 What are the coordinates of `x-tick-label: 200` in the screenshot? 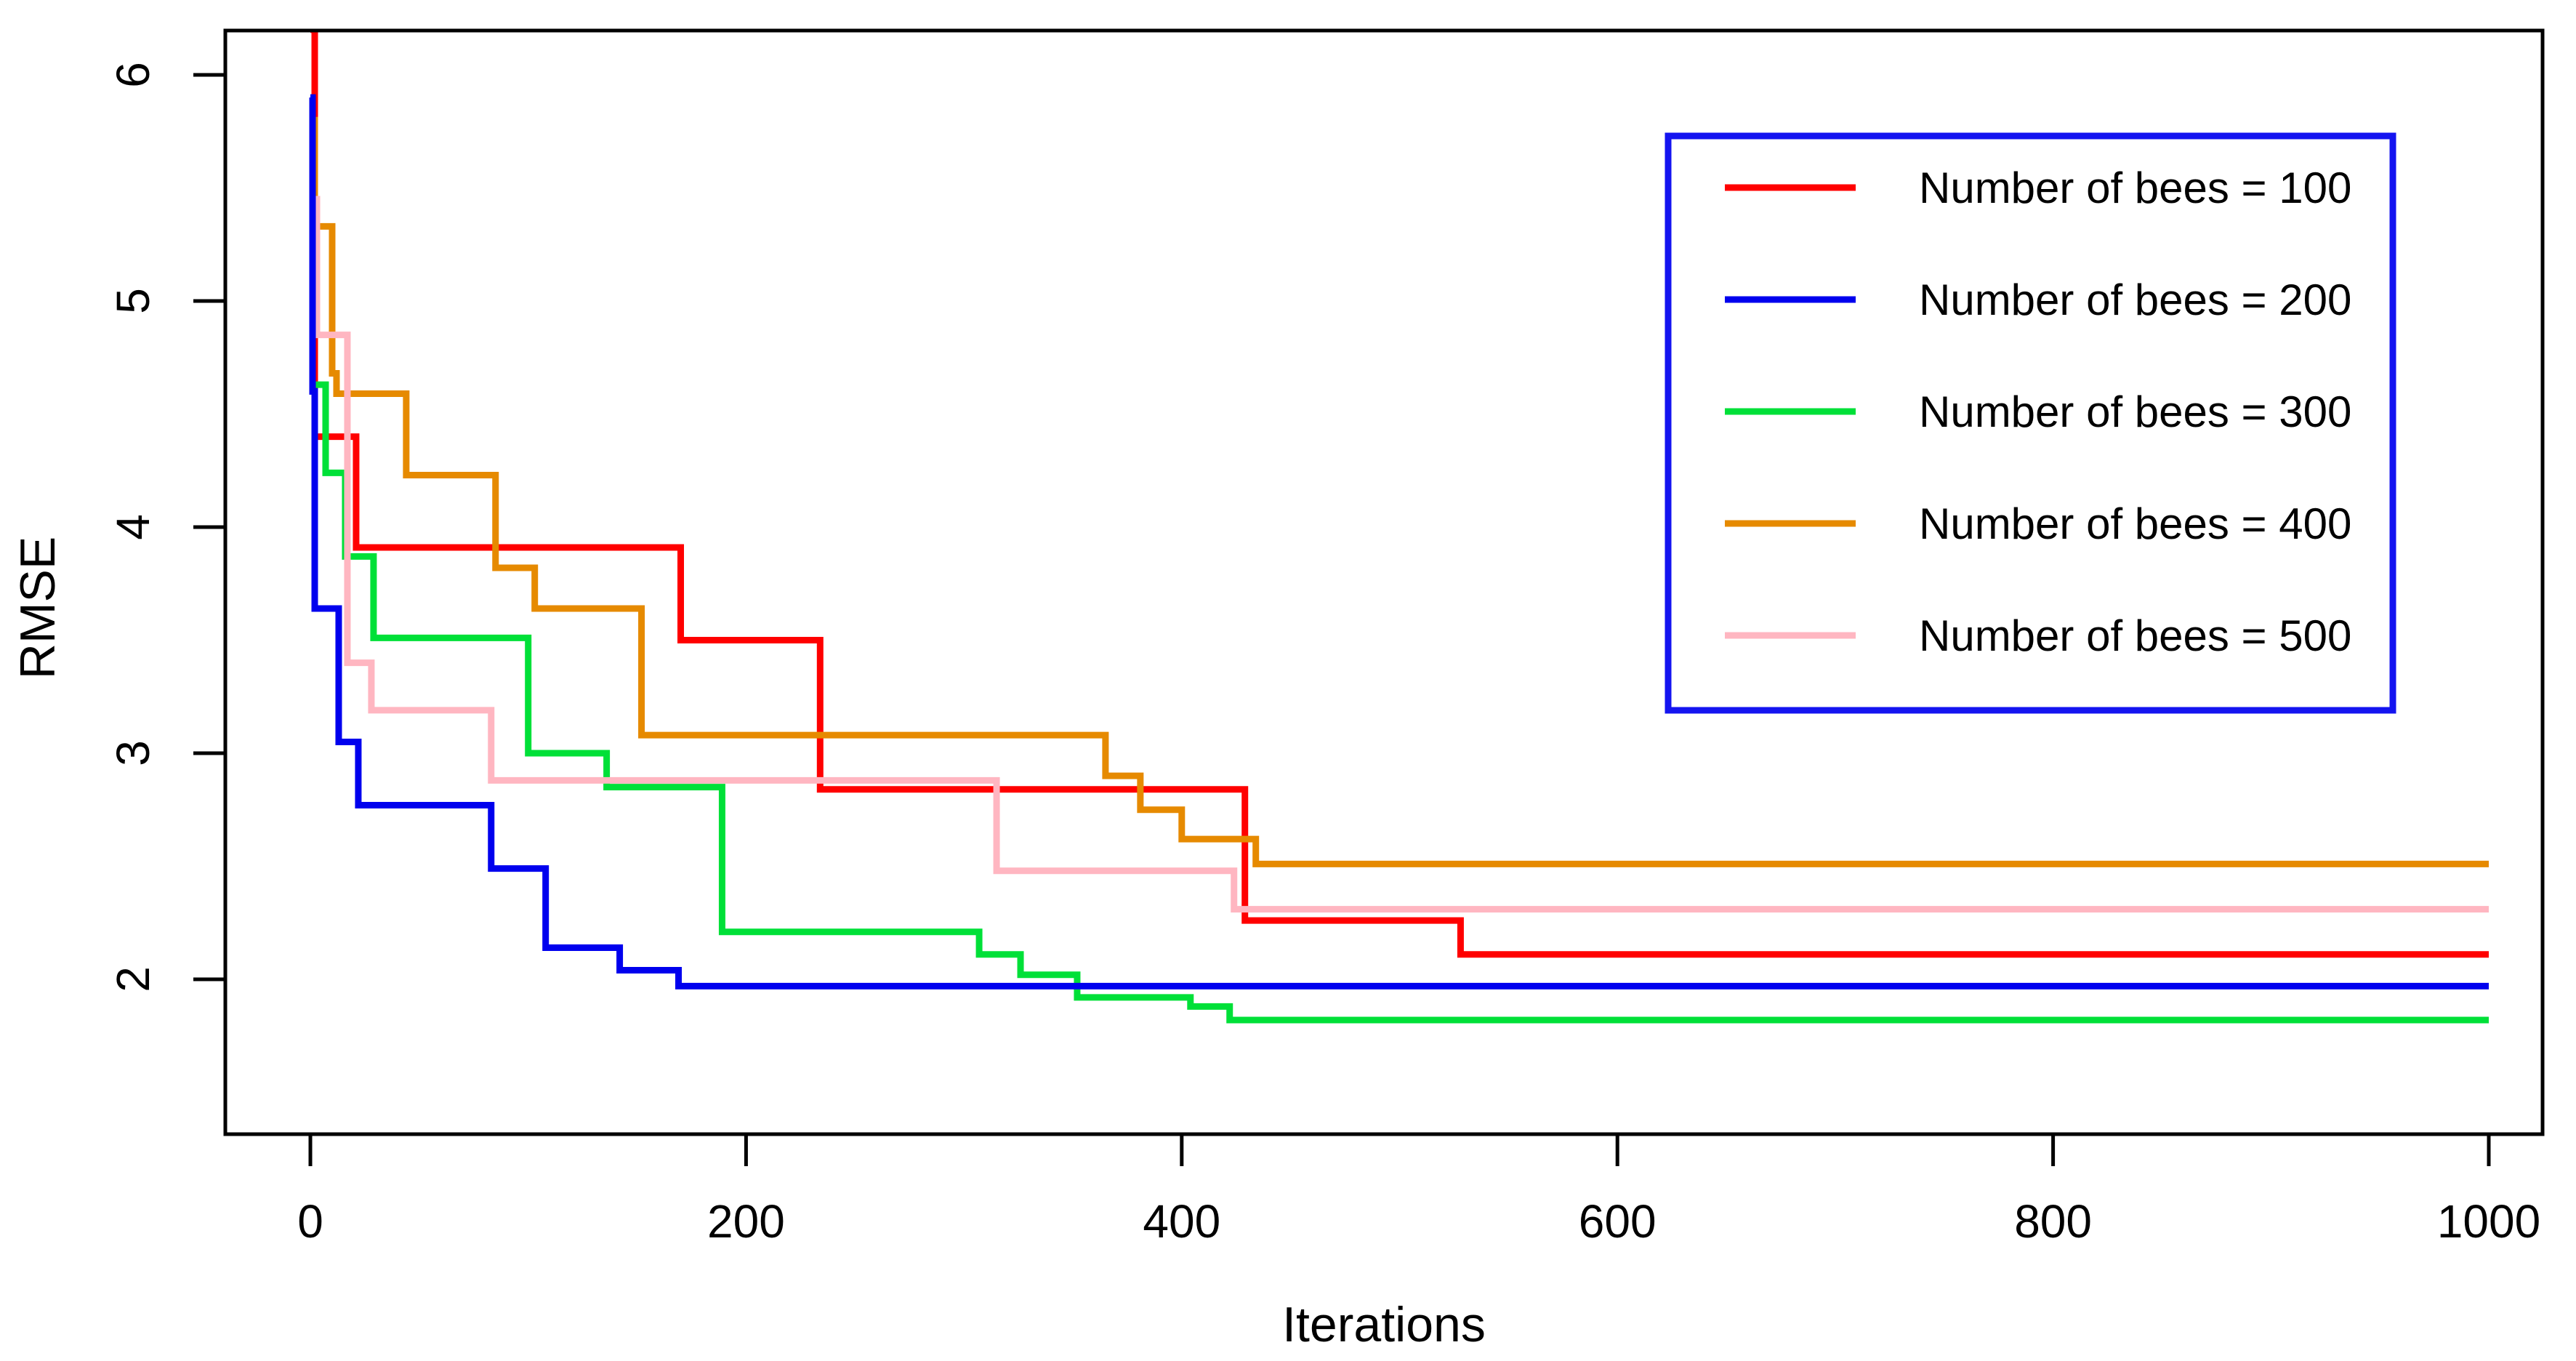 It's located at (746, 1221).